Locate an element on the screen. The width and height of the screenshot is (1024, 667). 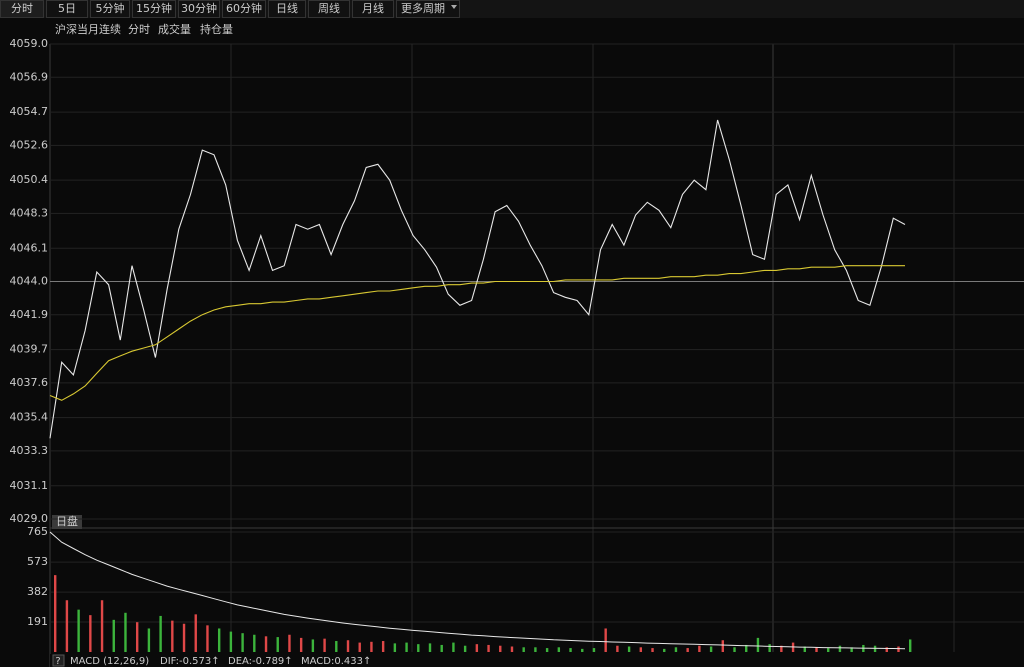
tab-label: 周线 is located at coordinates (329, 8).